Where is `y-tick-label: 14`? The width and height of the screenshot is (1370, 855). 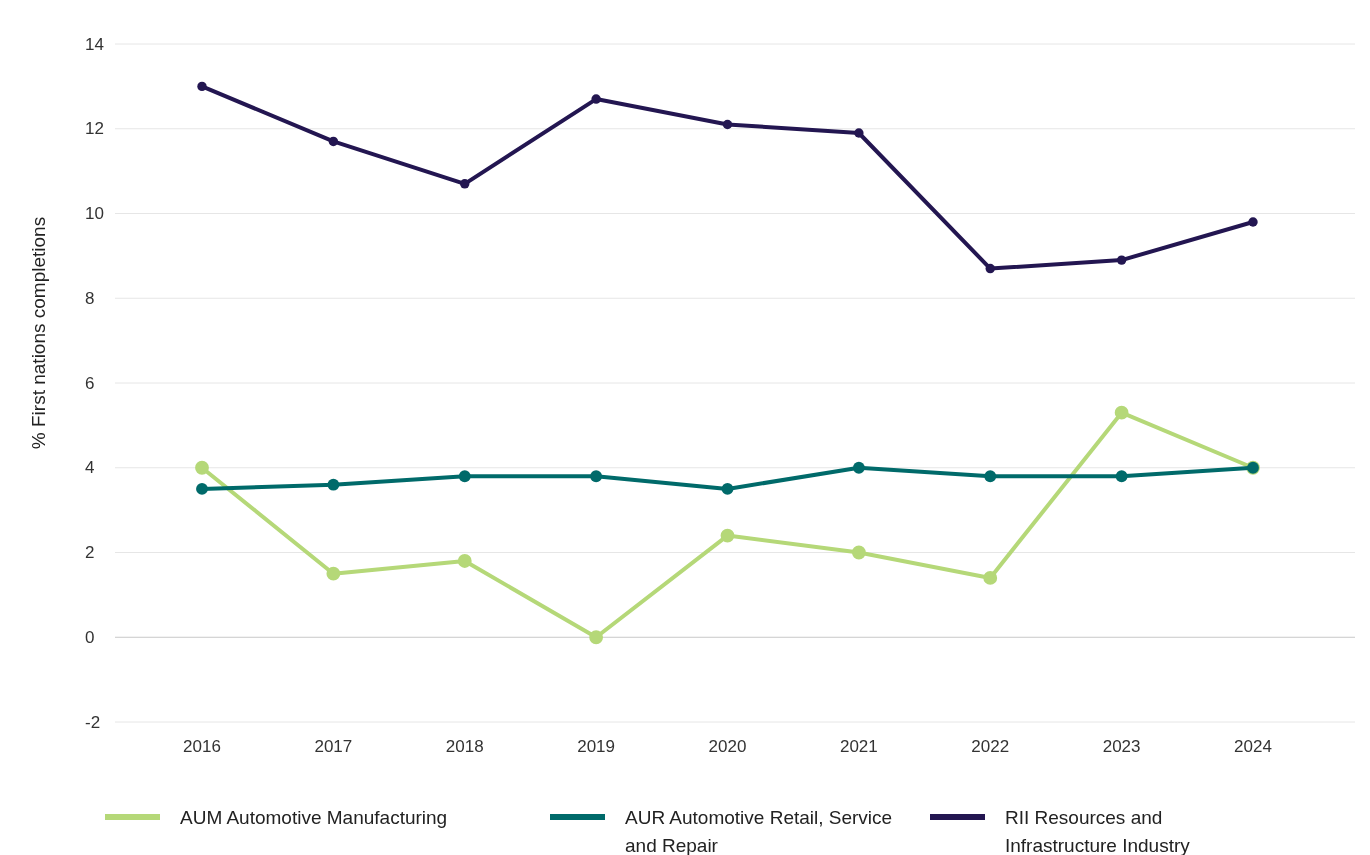
y-tick-label: 14 is located at coordinates (94, 44).